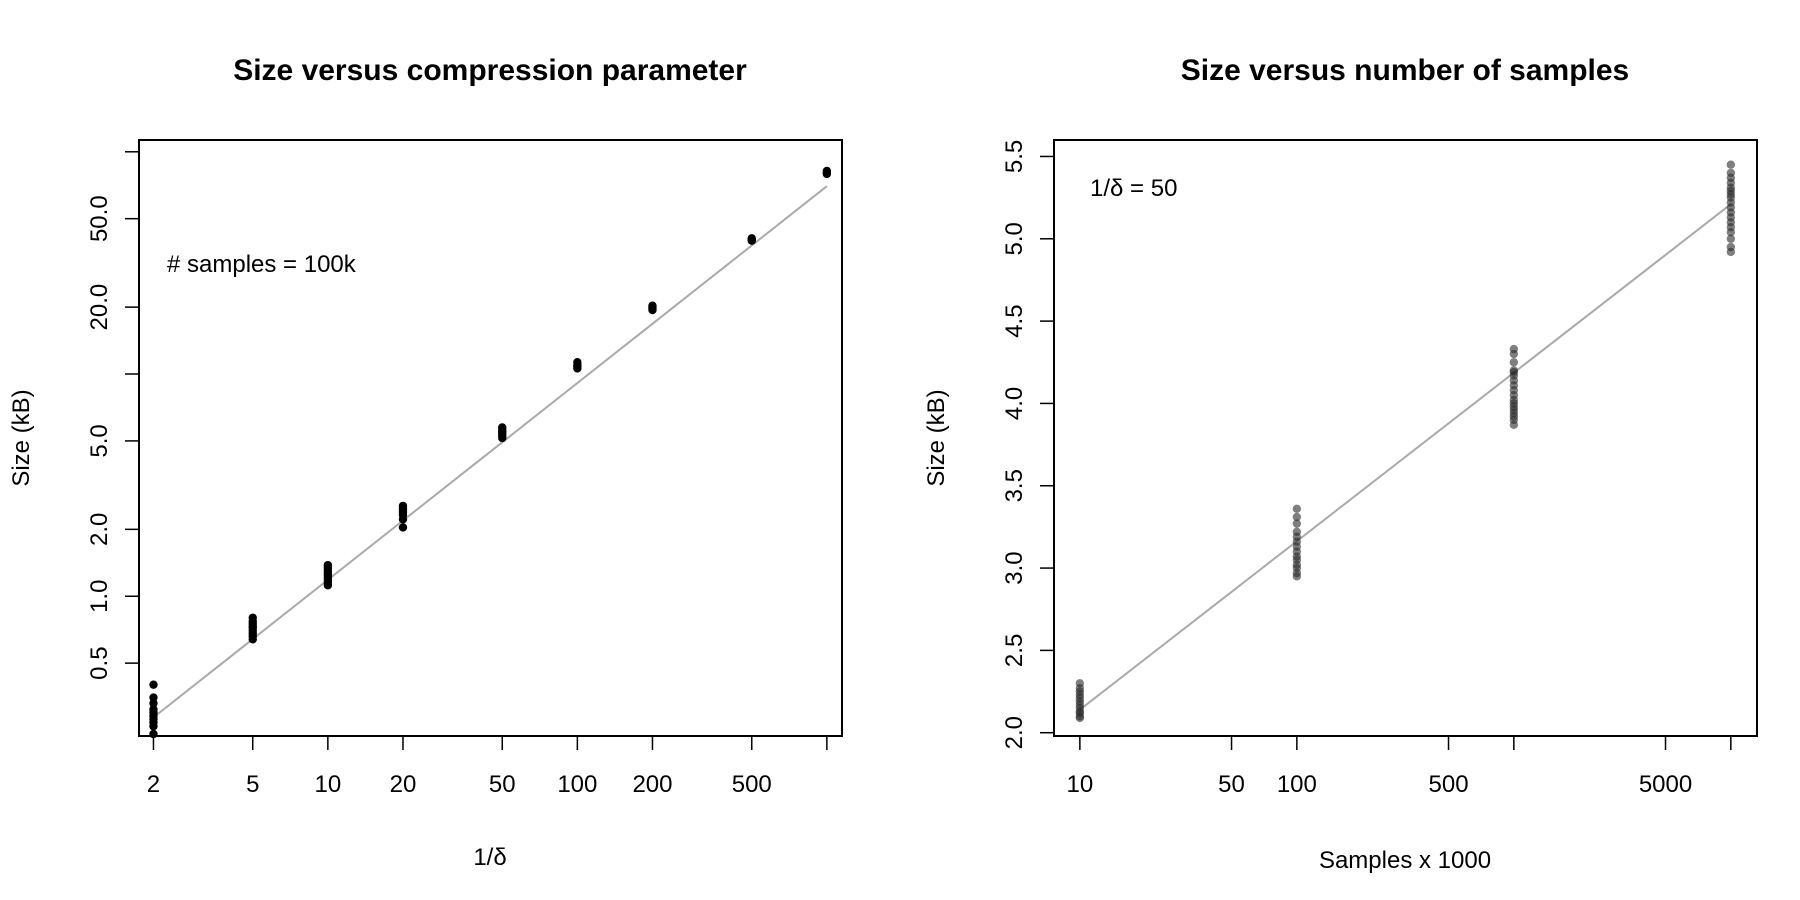 The image size is (1800, 900). What do you see at coordinates (1665, 784) in the screenshot?
I see `right-x-tick-label: 5000` at bounding box center [1665, 784].